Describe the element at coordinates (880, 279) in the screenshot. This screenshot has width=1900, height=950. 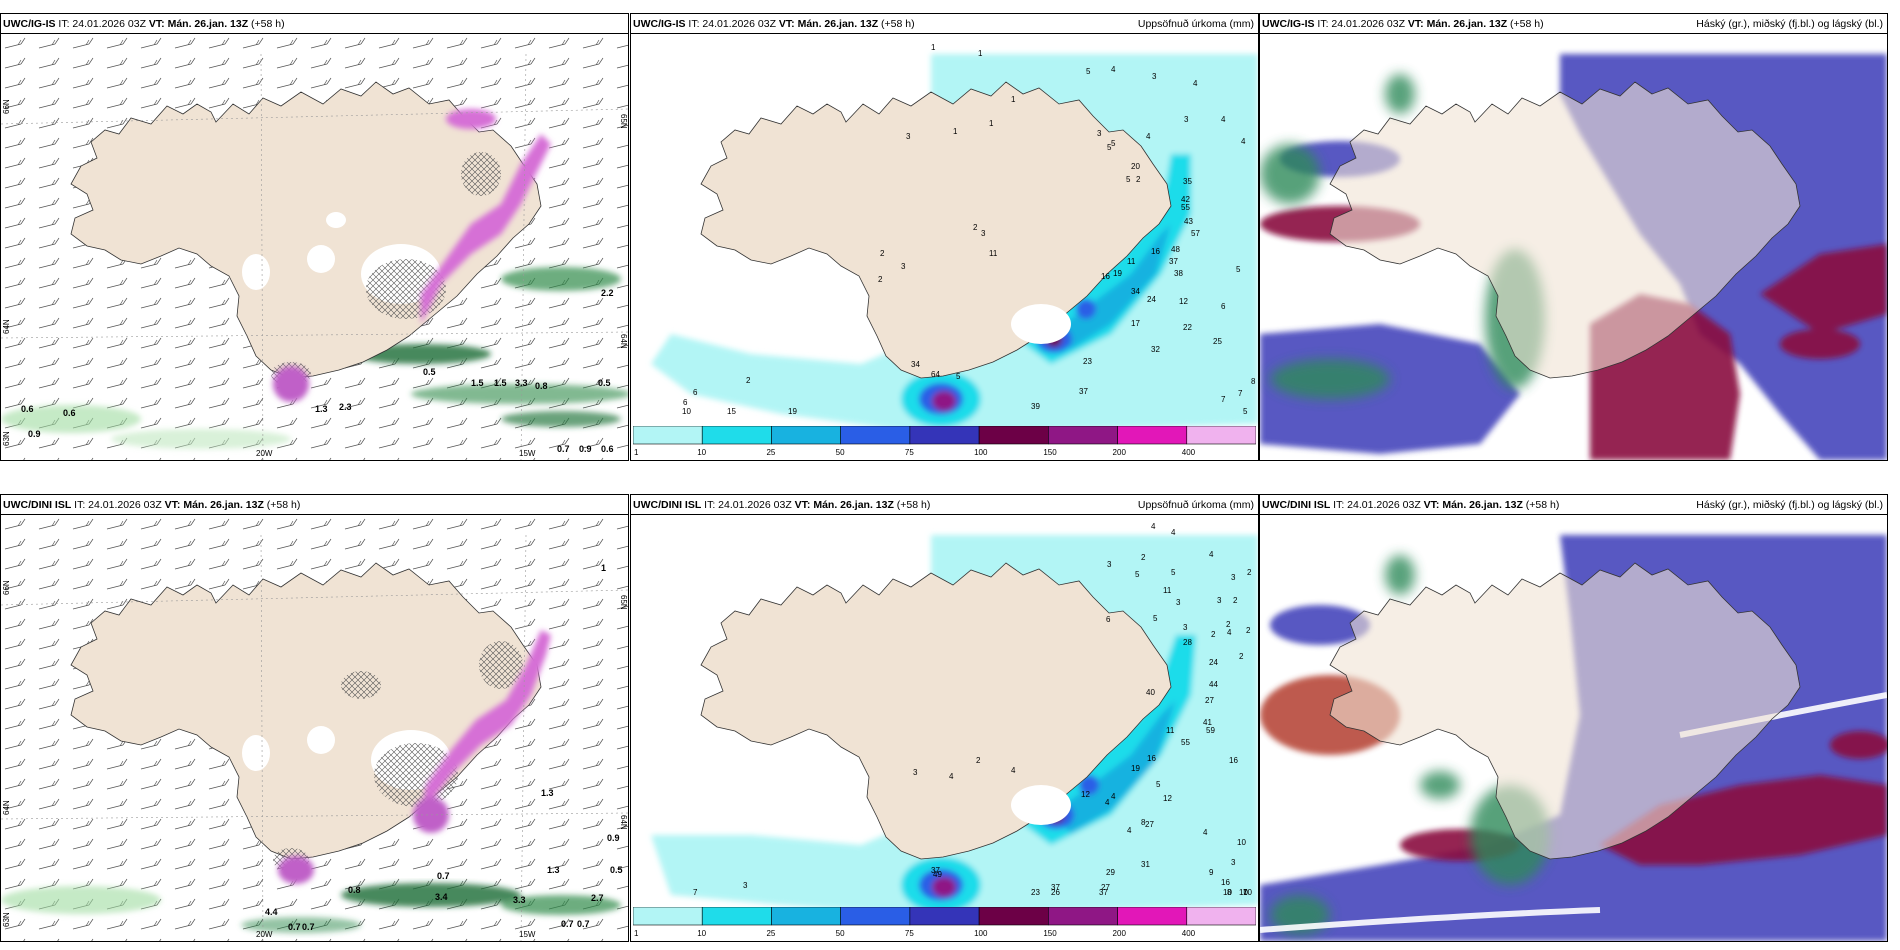
I see `precip-value: 2` at that location.